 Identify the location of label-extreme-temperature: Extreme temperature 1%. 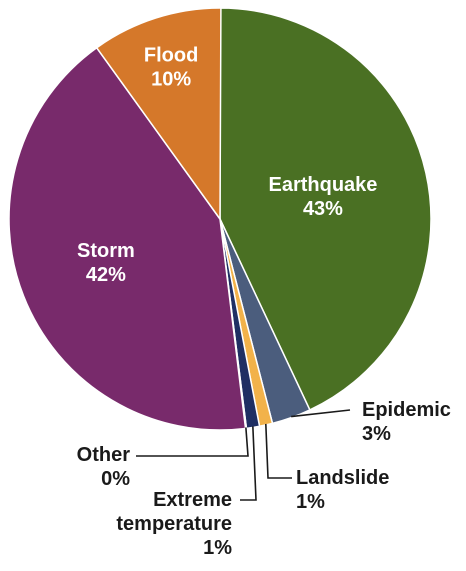
(174, 524).